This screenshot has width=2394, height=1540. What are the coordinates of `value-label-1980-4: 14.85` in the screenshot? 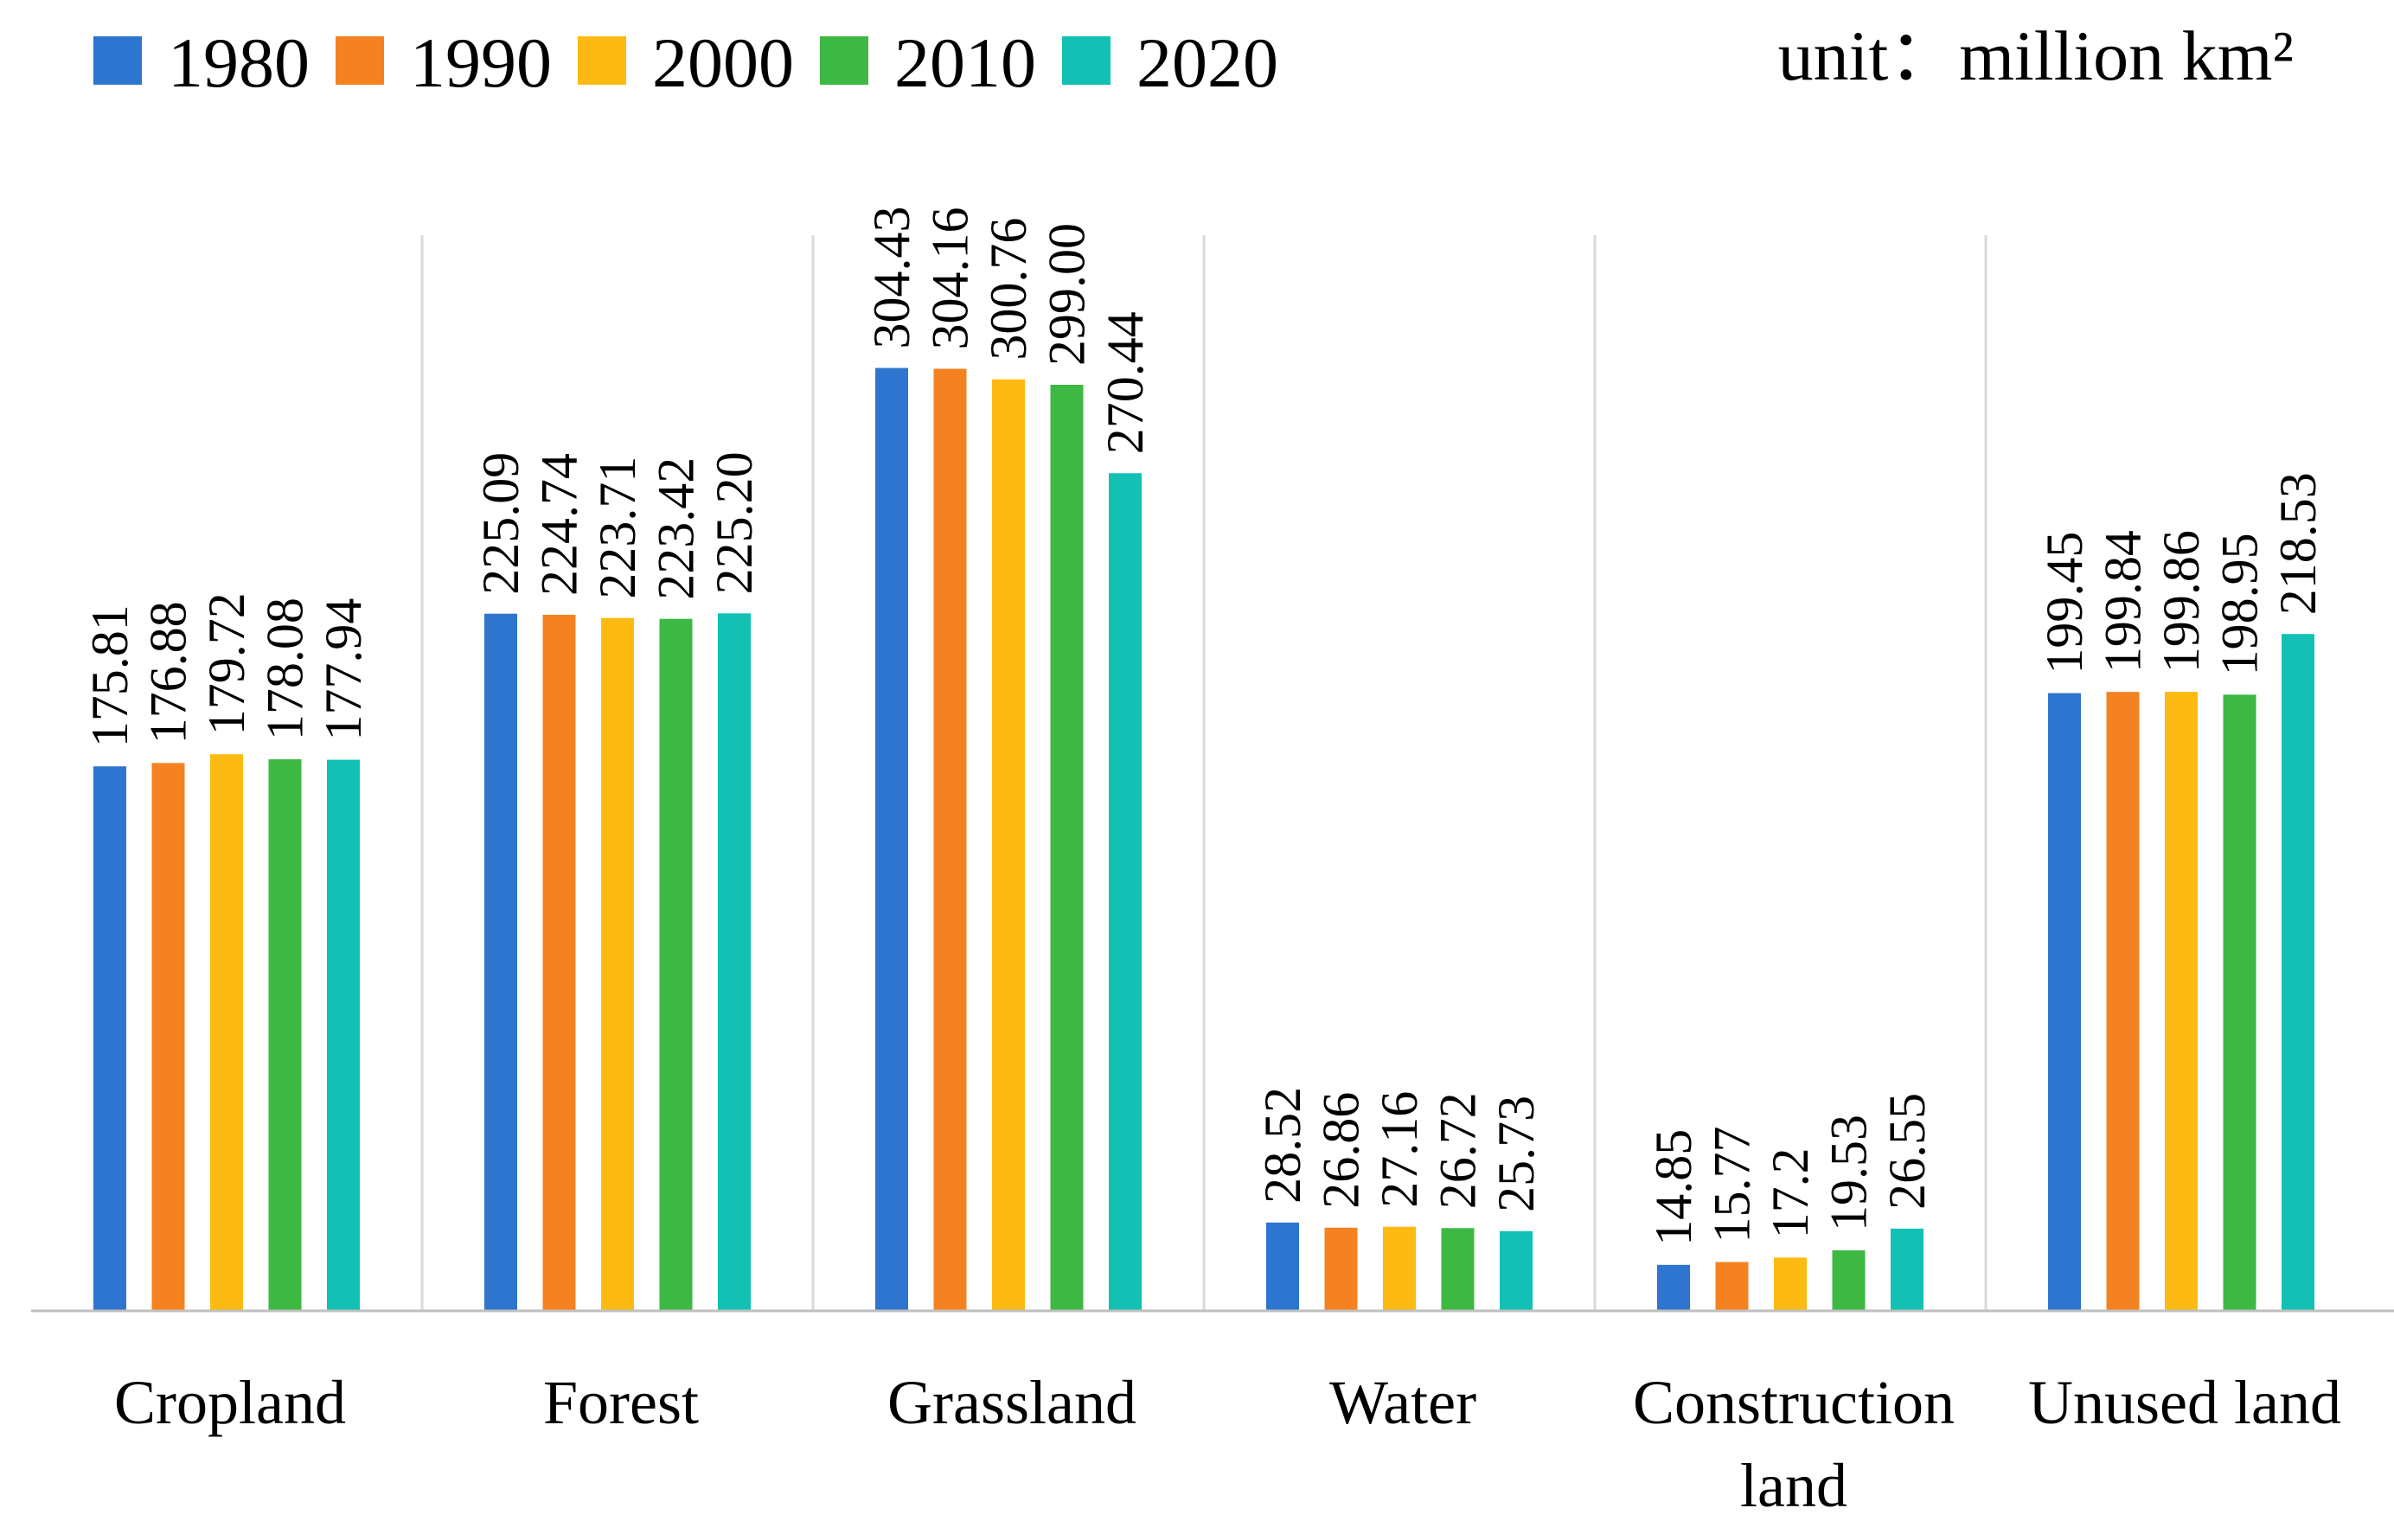 It's located at (1673, 1187).